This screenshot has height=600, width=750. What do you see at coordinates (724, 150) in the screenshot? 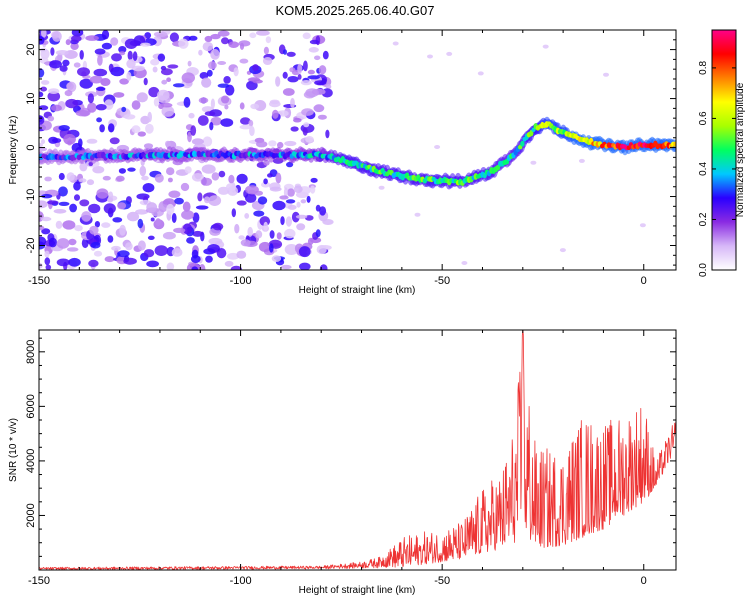
I see `colorbar-gradient` at bounding box center [724, 150].